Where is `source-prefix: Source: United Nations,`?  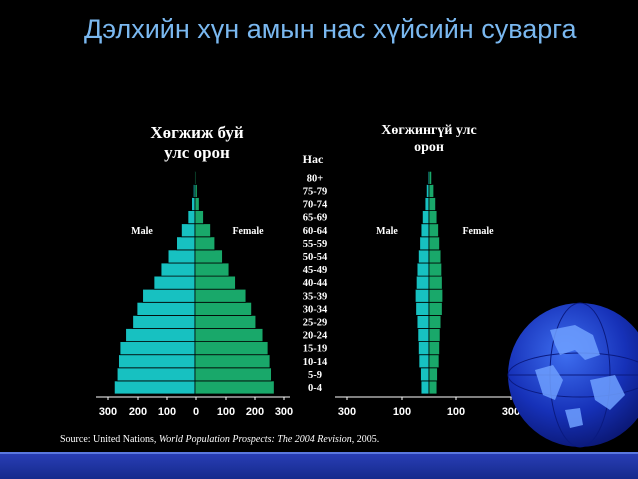
source-prefix: Source: United Nations, is located at coordinates (109, 439).